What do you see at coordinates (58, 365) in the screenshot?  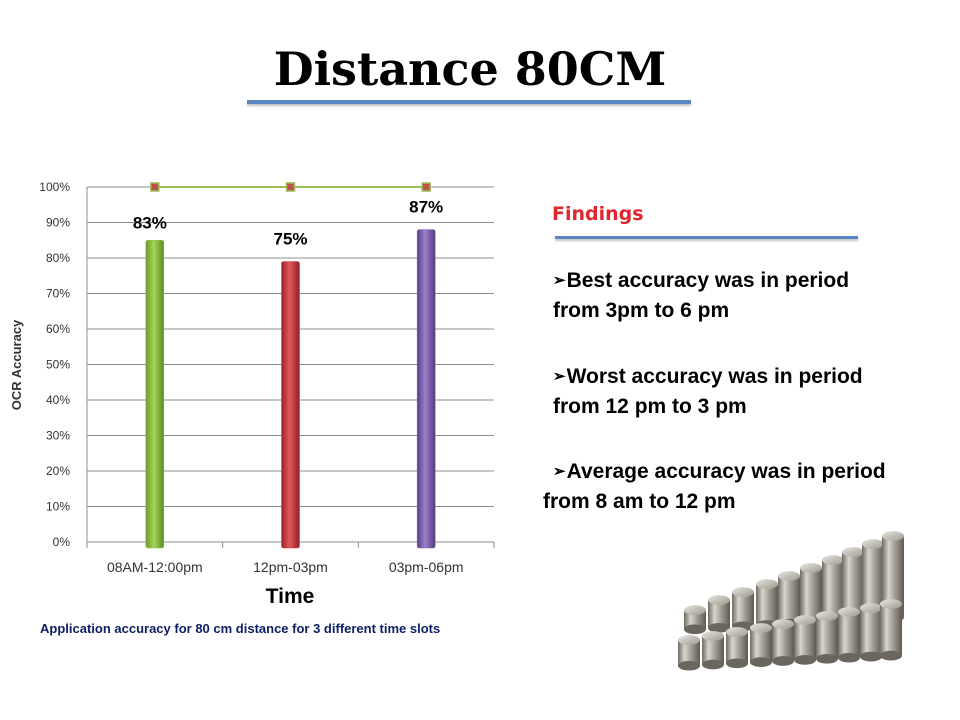 I see `y-tick-label: 50%` at bounding box center [58, 365].